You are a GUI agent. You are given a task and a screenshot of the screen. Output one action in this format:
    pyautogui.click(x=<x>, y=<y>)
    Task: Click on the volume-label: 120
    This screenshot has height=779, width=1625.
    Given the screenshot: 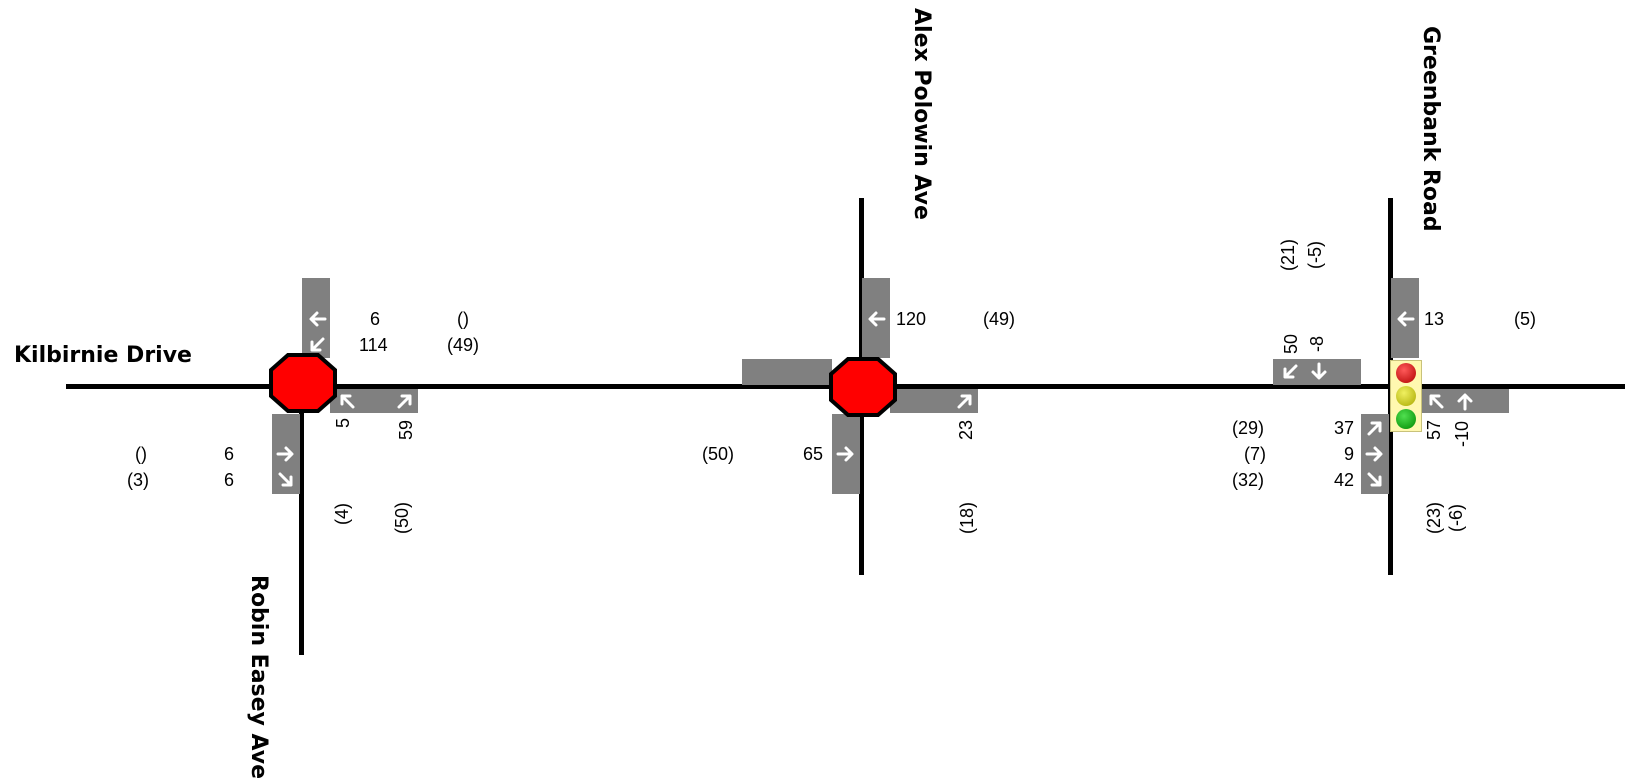 What is the action you would take?
    pyautogui.click(x=911, y=319)
    